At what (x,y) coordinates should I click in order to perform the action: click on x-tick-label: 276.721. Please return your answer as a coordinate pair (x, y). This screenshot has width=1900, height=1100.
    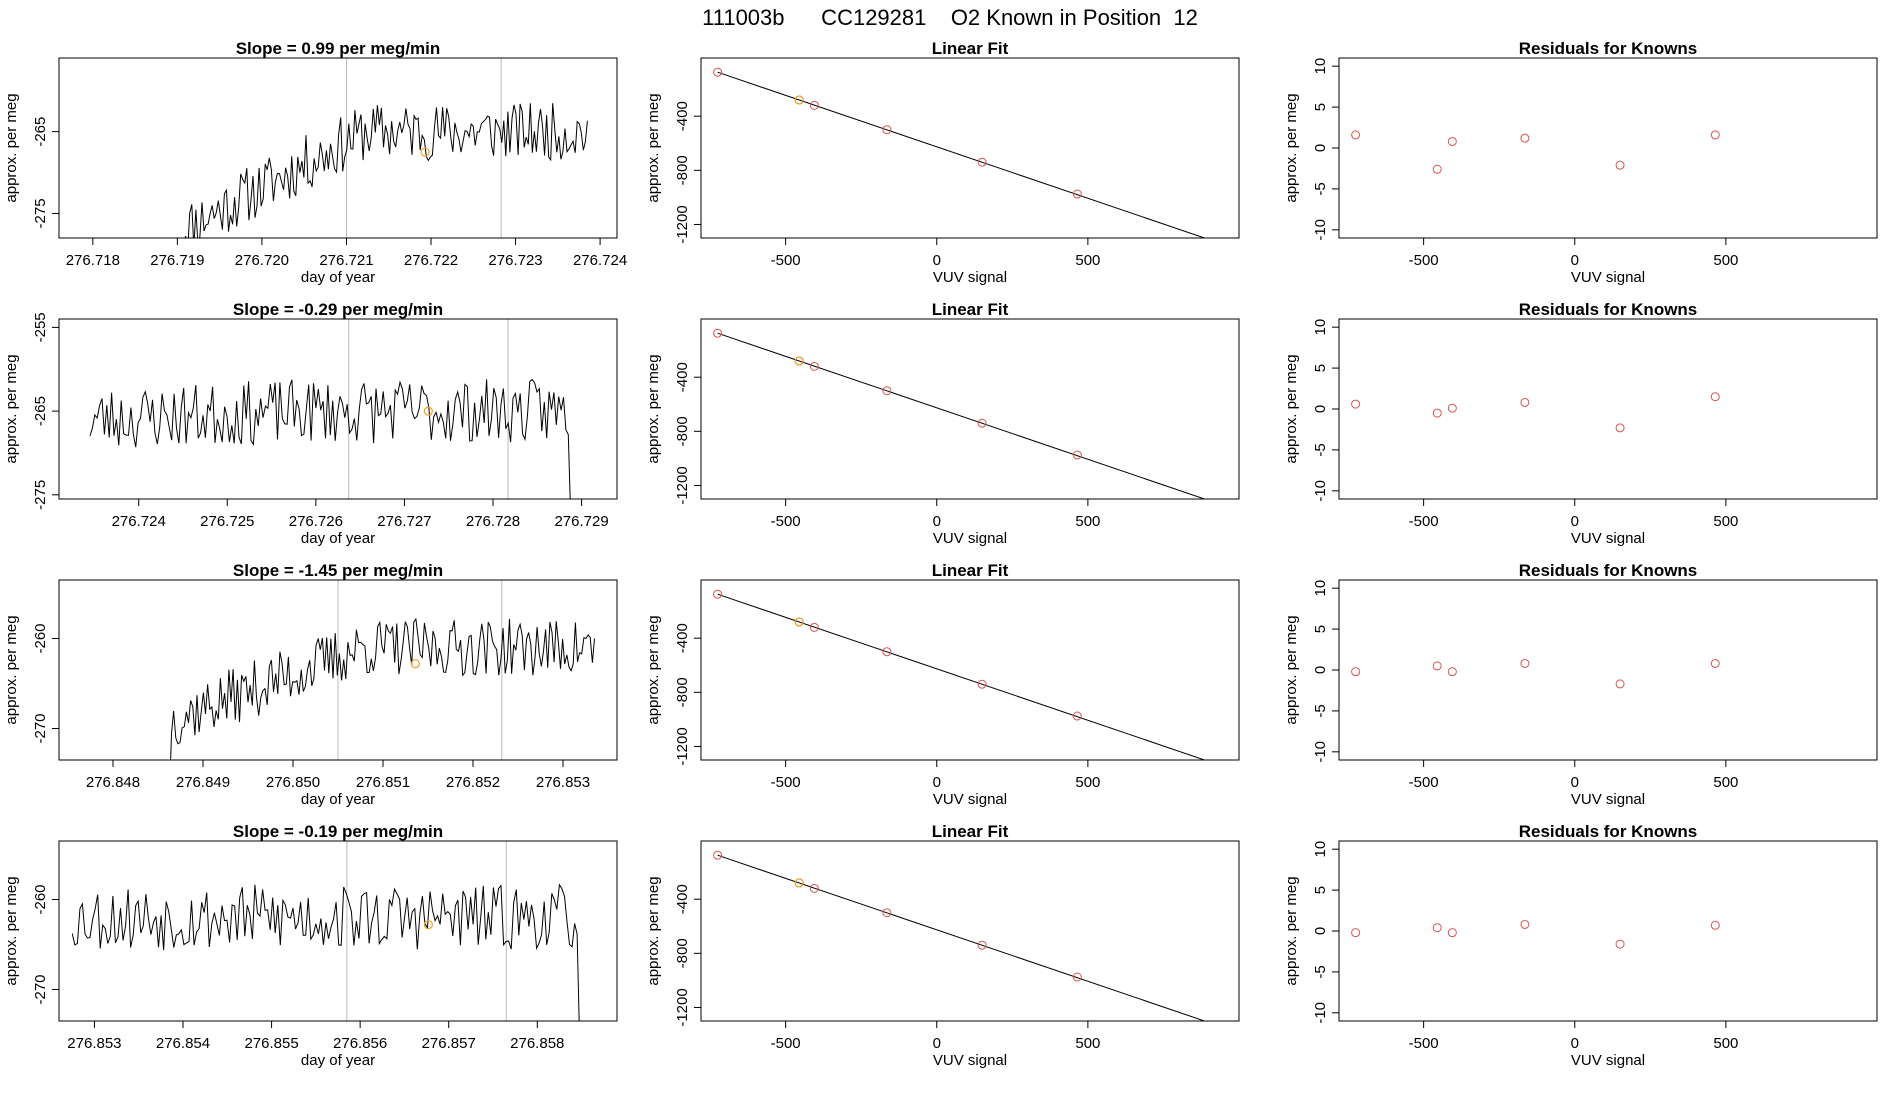
    Looking at the image, I should click on (346, 260).